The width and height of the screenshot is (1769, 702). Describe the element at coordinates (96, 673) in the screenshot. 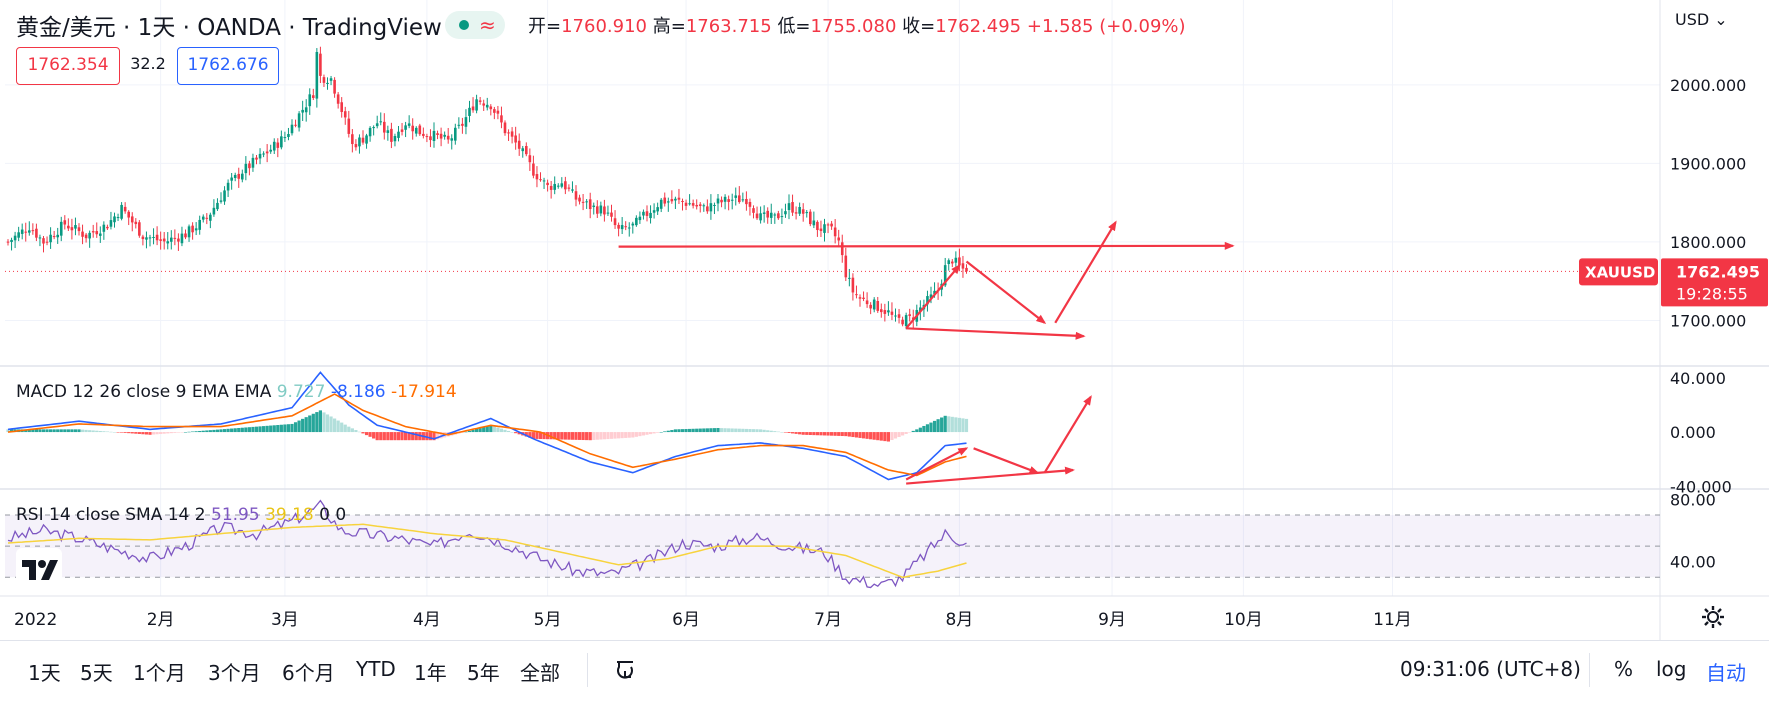

I see `range-5d-button: 5天` at that location.